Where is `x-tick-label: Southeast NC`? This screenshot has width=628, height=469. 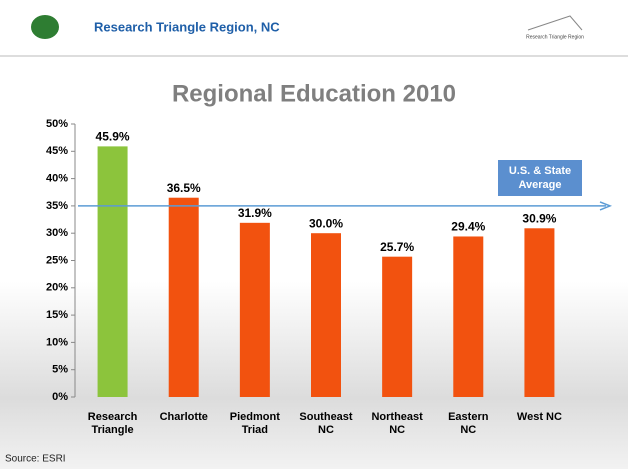 x-tick-label: Southeast NC is located at coordinates (326, 423).